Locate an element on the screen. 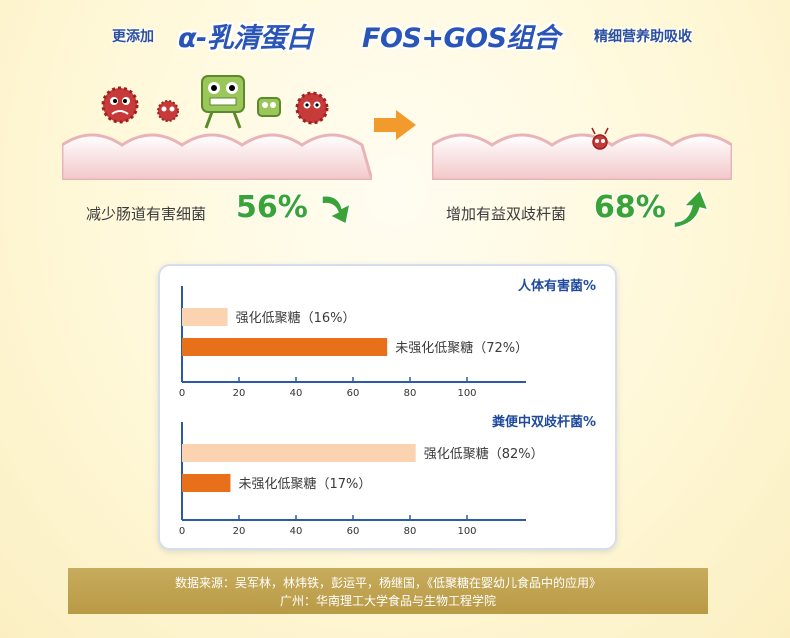 The width and height of the screenshot is (790, 638). gut-illustration-before is located at coordinates (217, 127).